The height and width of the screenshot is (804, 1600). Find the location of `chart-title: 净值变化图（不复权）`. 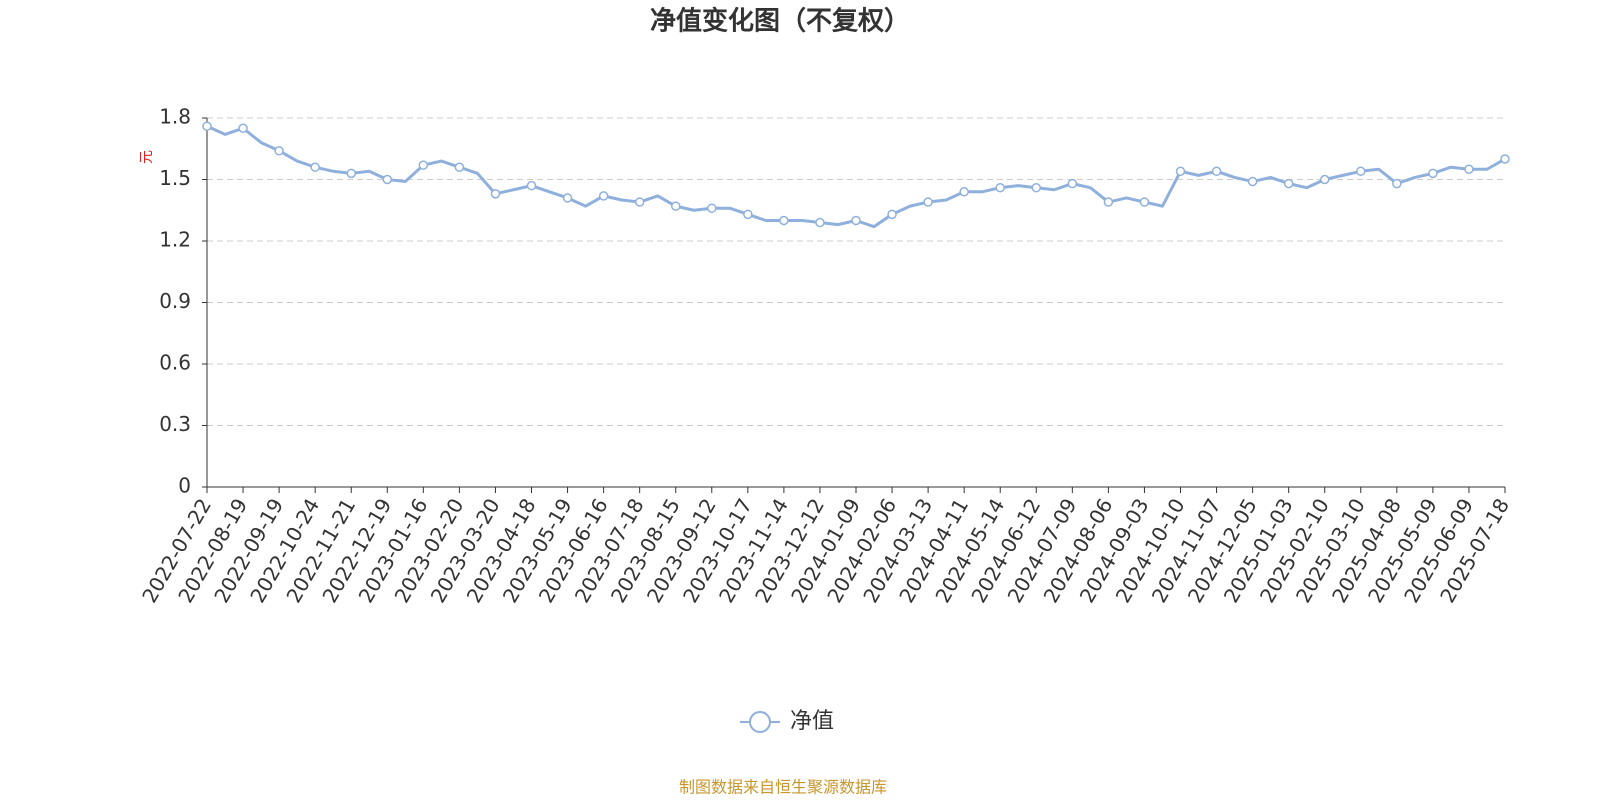

chart-title: 净值变化图（不复权） is located at coordinates (780, 21).